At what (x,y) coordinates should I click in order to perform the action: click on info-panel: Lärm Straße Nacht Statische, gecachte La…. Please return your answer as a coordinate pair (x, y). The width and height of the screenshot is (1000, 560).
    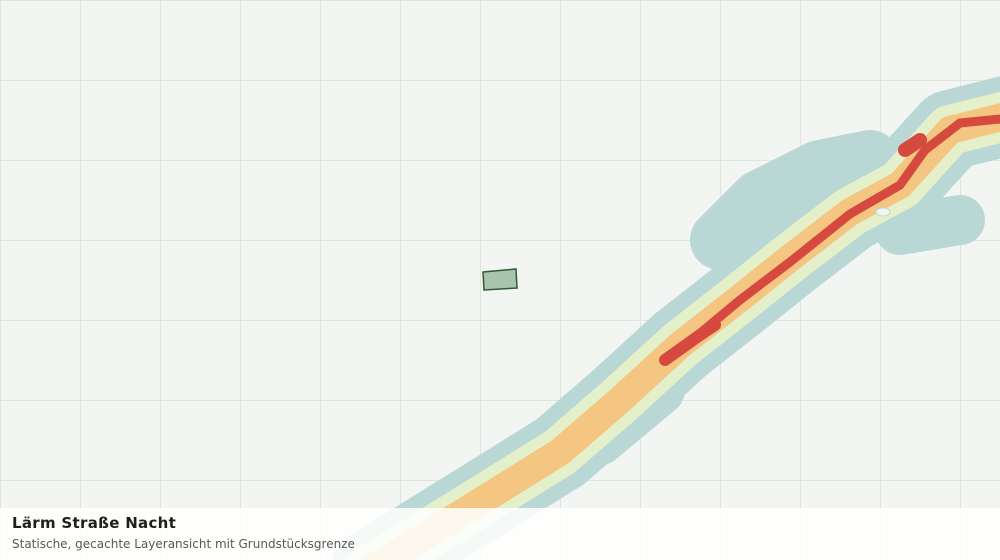
    Looking at the image, I should click on (500, 534).